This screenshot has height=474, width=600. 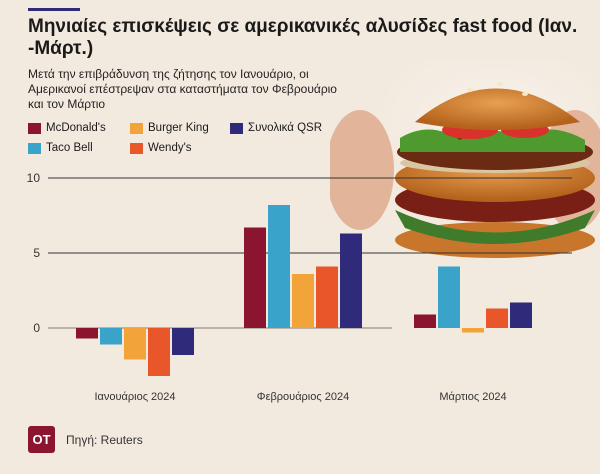 What do you see at coordinates (285, 128) in the screenshot?
I see `legend-label: Συνολικά QSR` at bounding box center [285, 128].